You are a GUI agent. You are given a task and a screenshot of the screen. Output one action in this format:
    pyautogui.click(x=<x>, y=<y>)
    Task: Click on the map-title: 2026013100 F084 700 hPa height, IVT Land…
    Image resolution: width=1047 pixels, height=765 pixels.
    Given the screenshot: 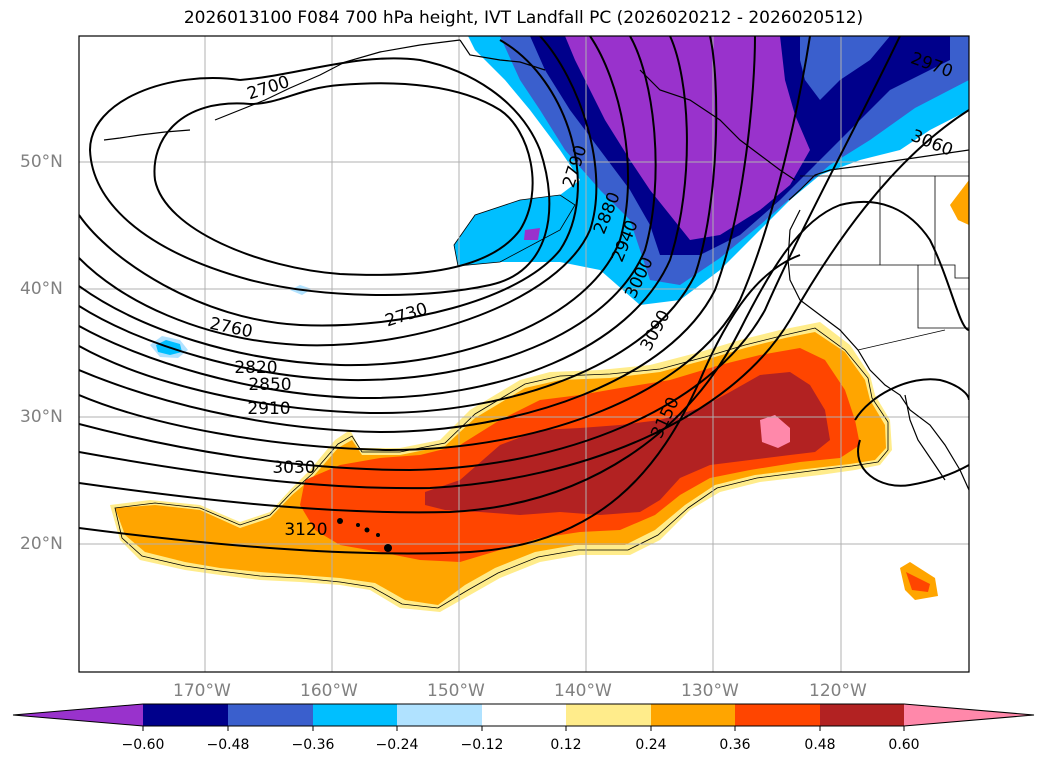 What is the action you would take?
    pyautogui.click(x=523, y=18)
    